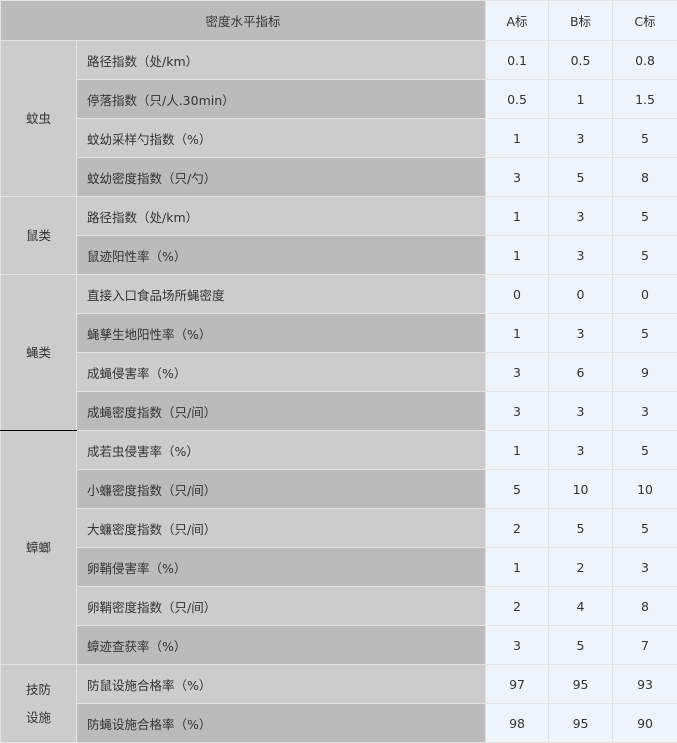 This screenshot has height=743, width=677. I want to click on indicator-cell: 大蠊密度指数（只/间）, so click(281, 528).